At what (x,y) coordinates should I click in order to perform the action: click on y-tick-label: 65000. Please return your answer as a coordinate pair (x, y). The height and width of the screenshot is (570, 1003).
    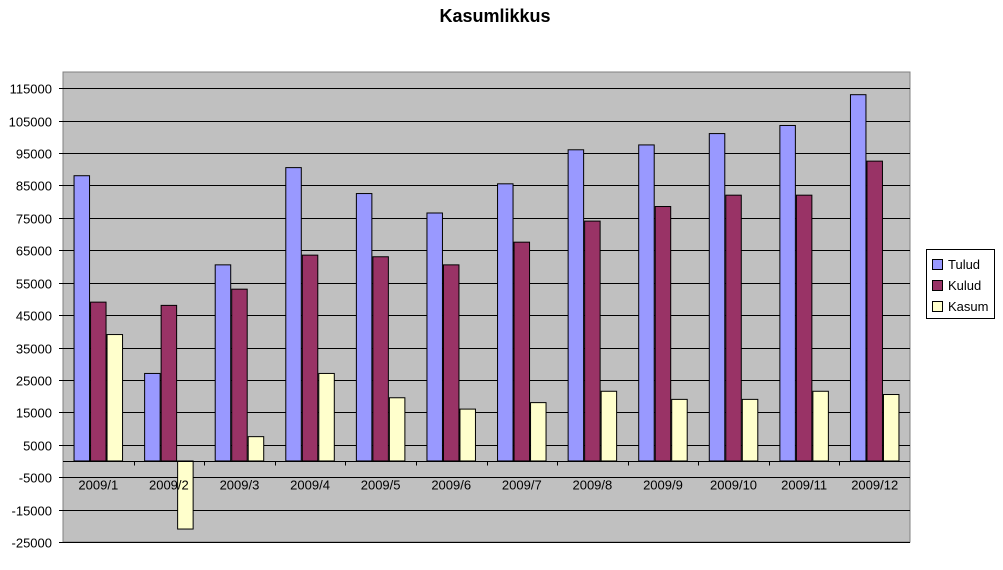
    Looking at the image, I should click on (34, 251).